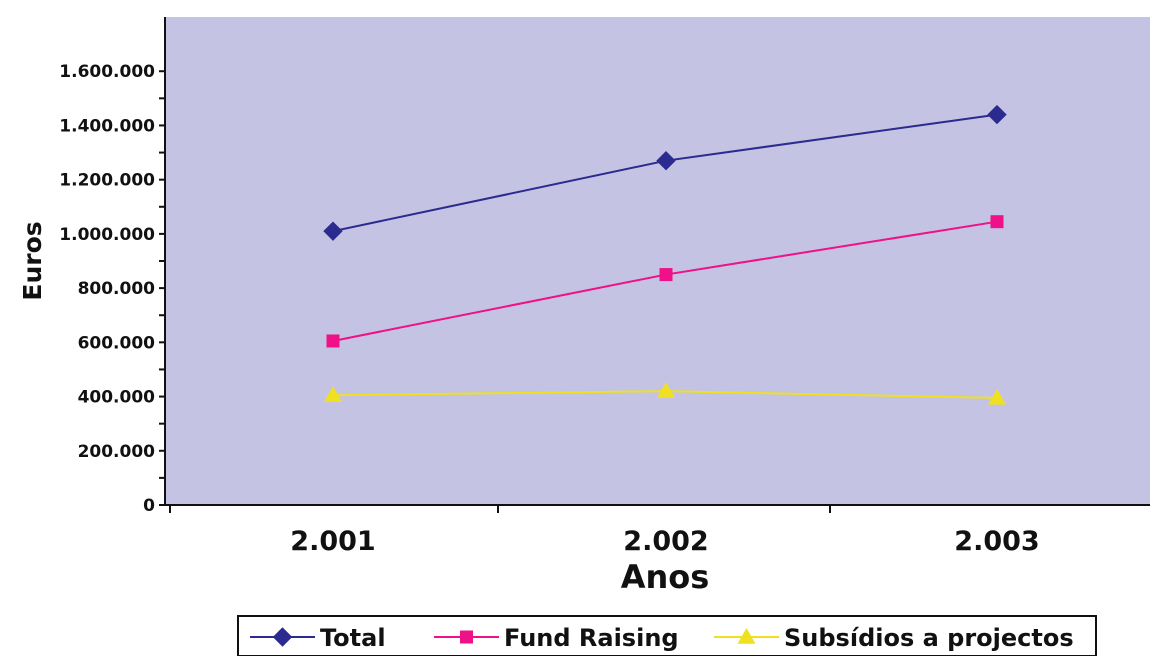  What do you see at coordinates (929, 638) in the screenshot?
I see `legend-label-2: Subsídios a projectos` at bounding box center [929, 638].